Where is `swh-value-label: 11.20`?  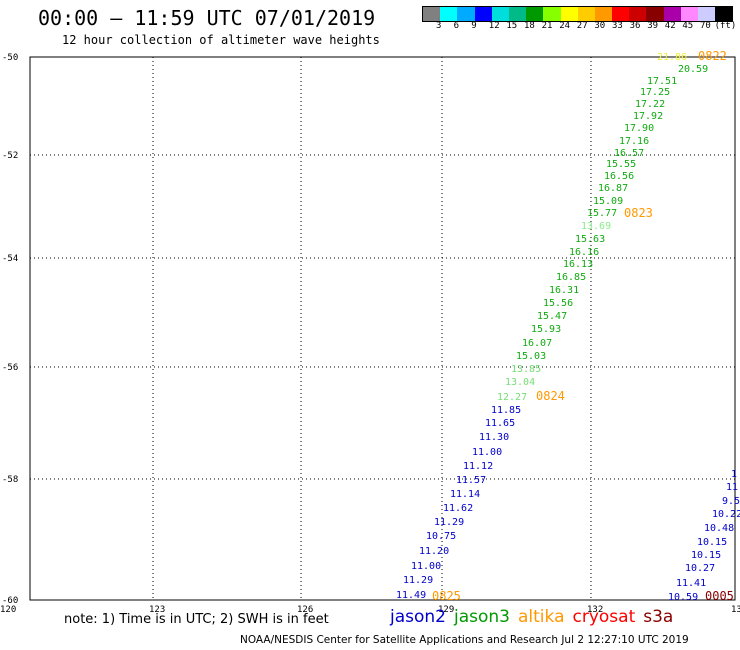 swh-value-label: 11.20 is located at coordinates (434, 551).